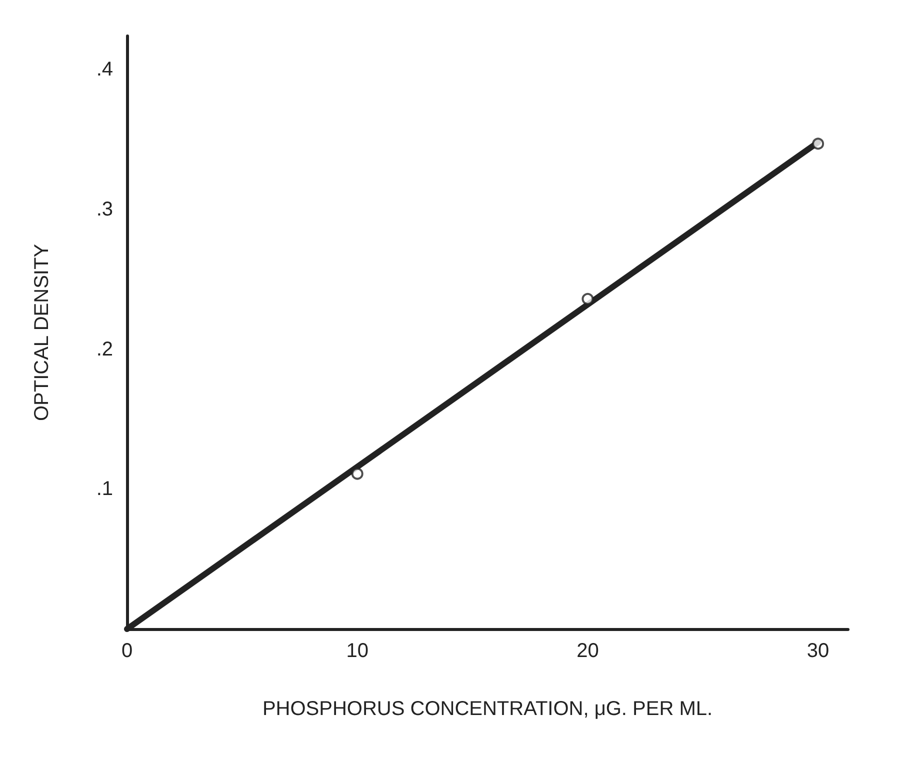 The image size is (904, 763). What do you see at coordinates (104, 489) in the screenshot?
I see `y-tick-label: .1` at bounding box center [104, 489].